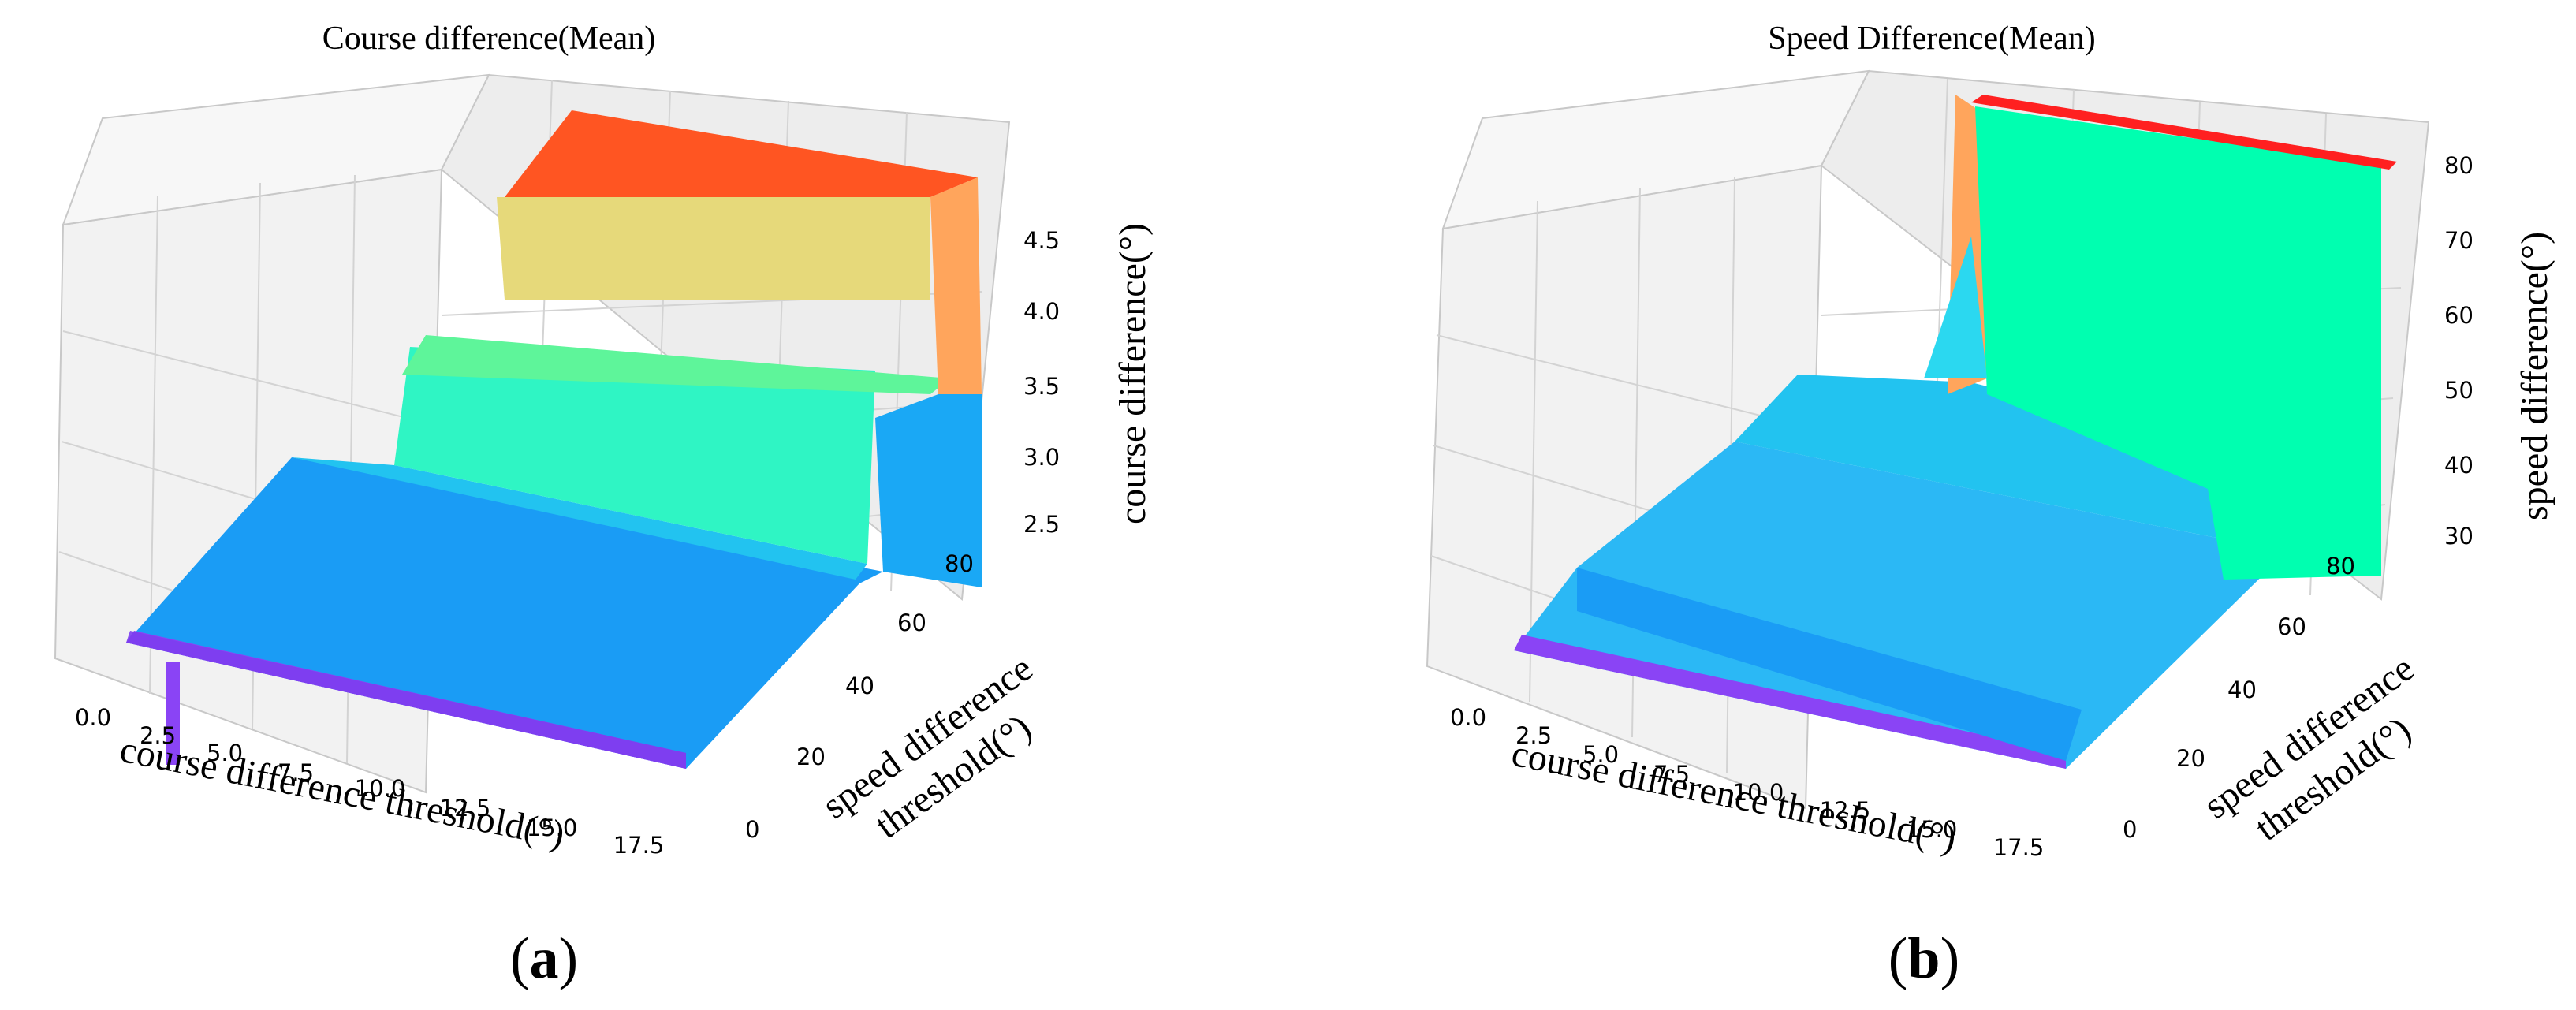 The image size is (2576, 1010). Describe the element at coordinates (1133, 373) in the screenshot. I see `panel-a-z-label: course difference(°)` at that location.